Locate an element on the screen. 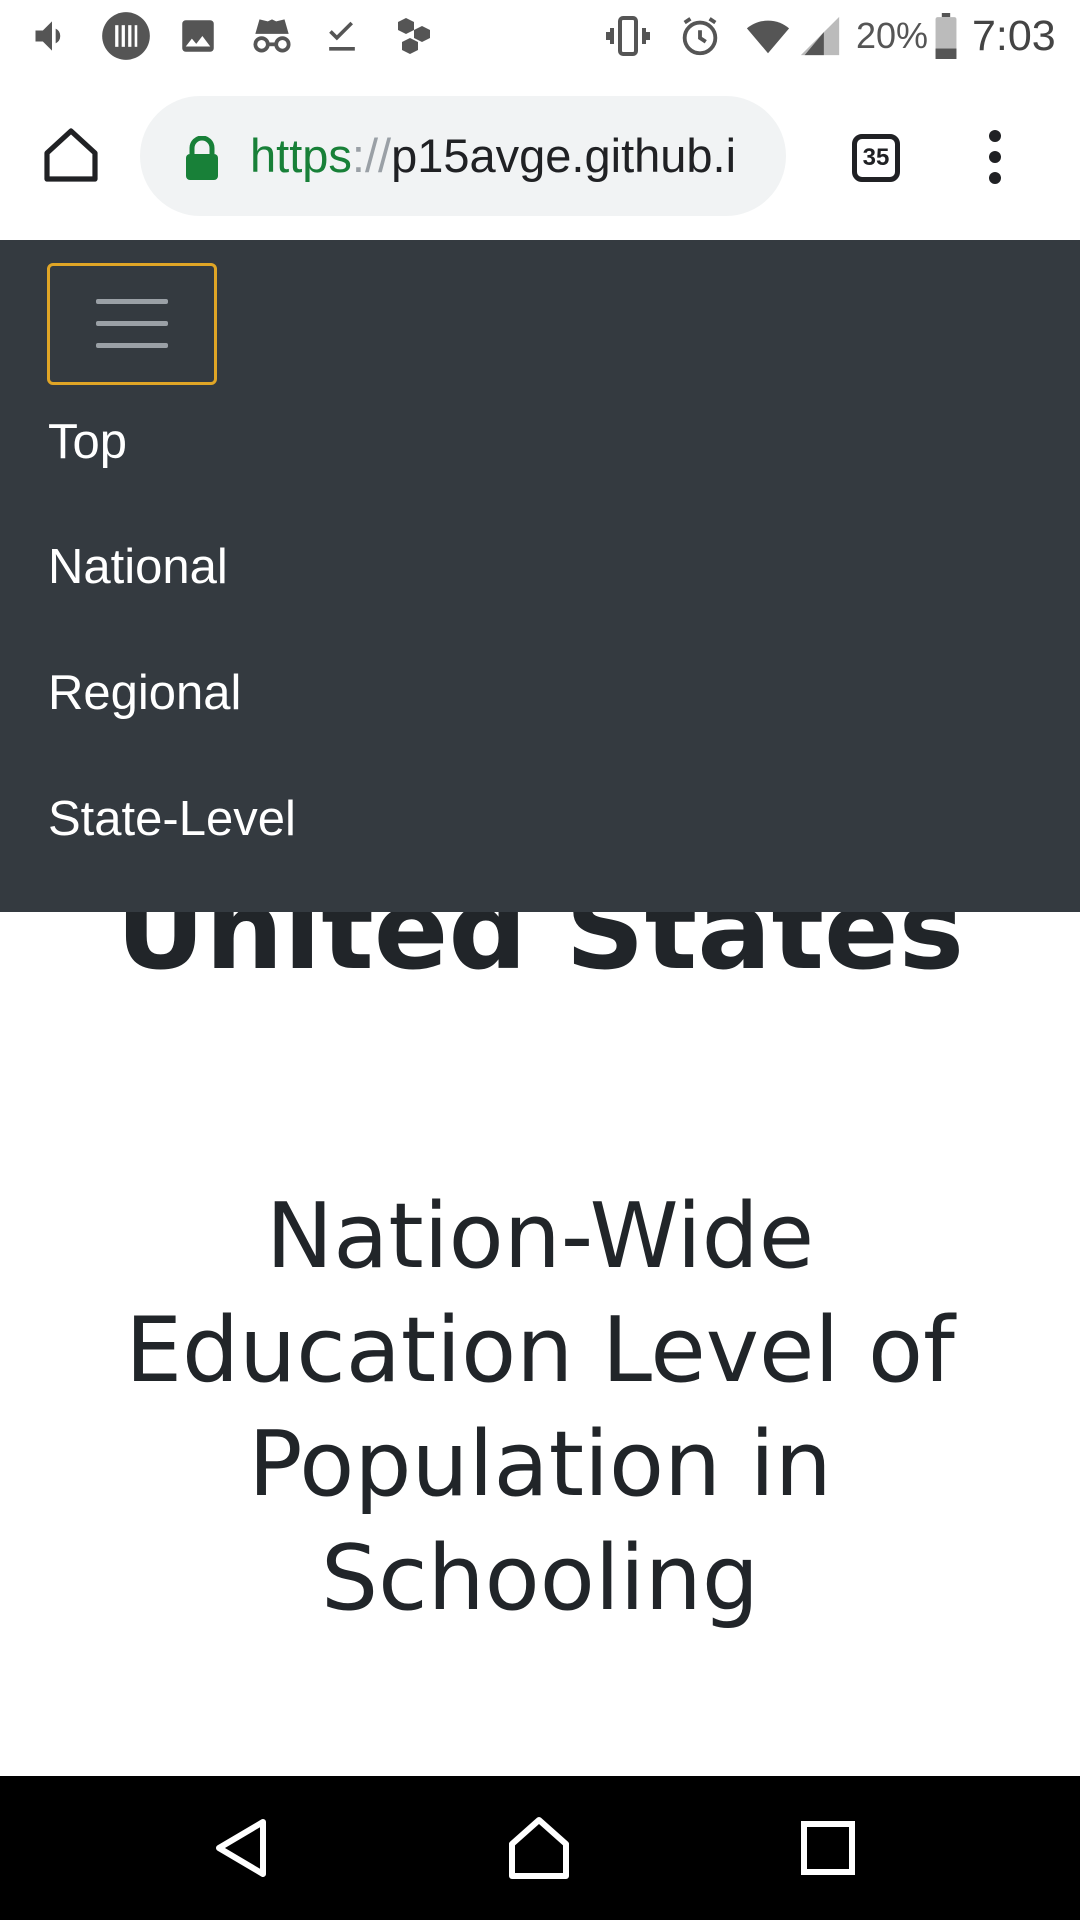 This screenshot has width=1080, height=1920. home-nav-button is located at coordinates (539, 1848).